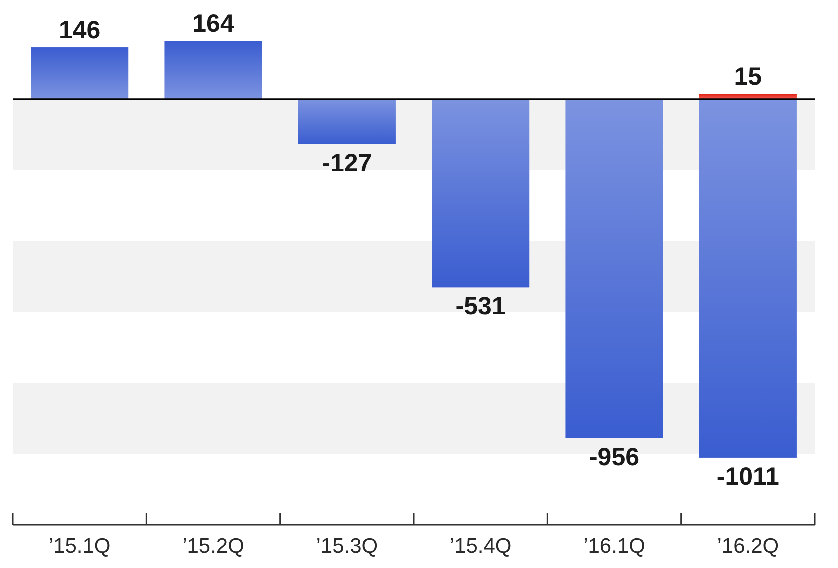  Describe the element at coordinates (481, 306) in the screenshot. I see `data-label: -531` at that location.